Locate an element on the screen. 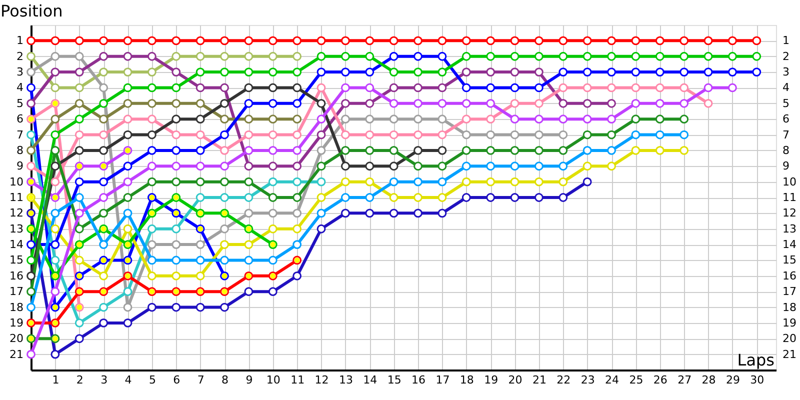  y-tick-label: 7 is located at coordinates (20, 135).